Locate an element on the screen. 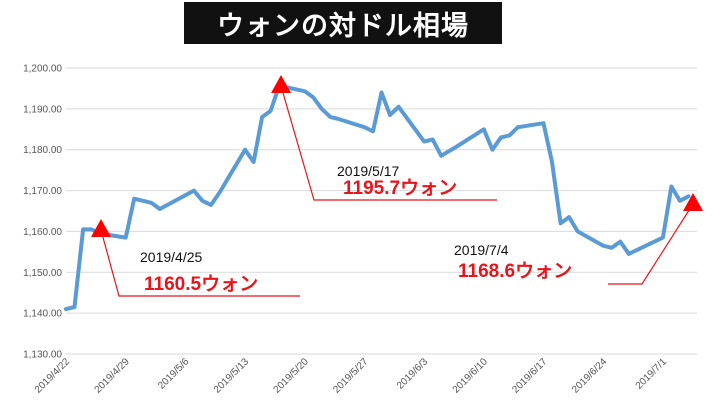 This screenshot has width=714, height=420. y-tick-label: 1,190.00 is located at coordinates (42, 109).